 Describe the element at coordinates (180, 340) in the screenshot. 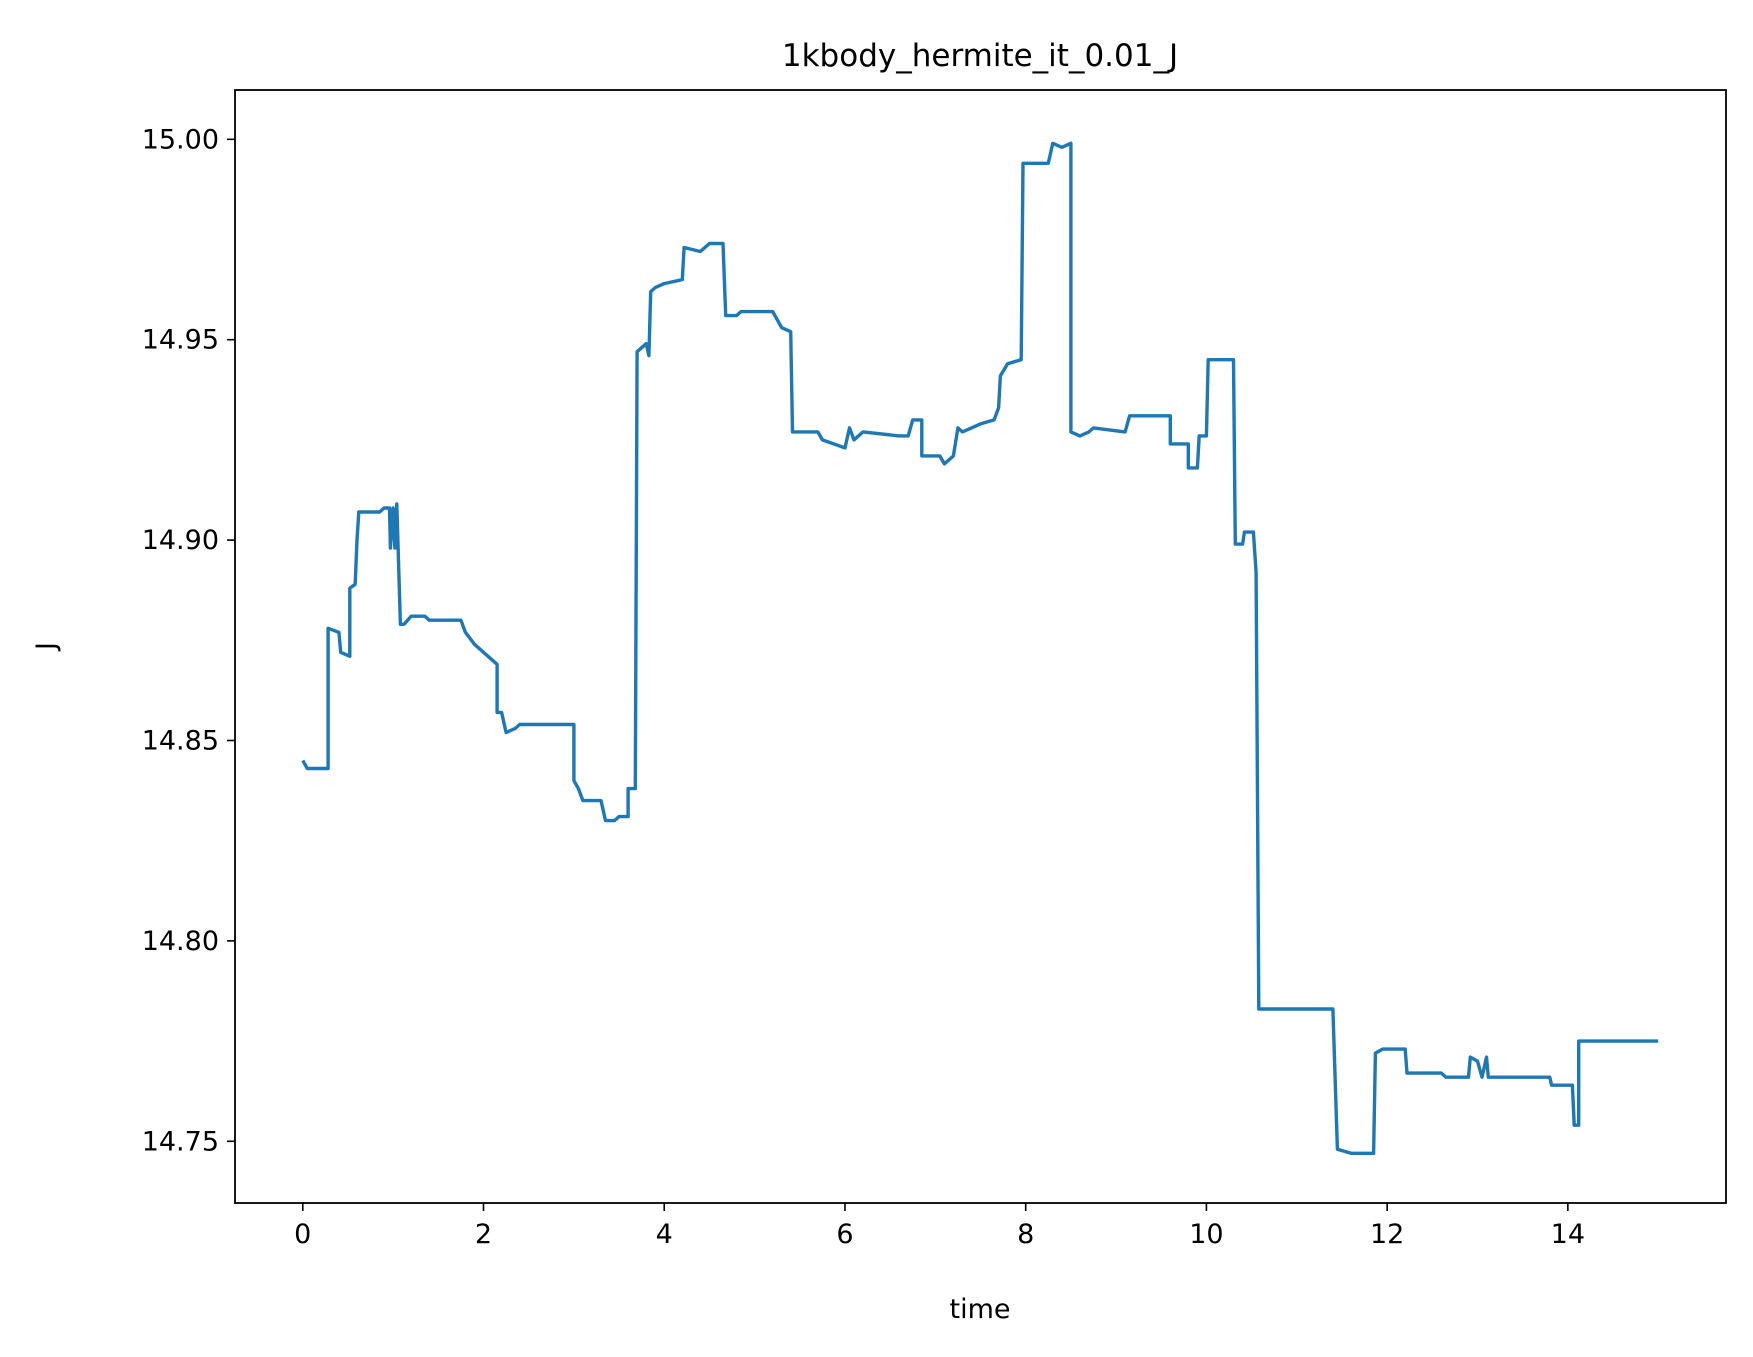

I see `y-tick-label: 14.95` at that location.